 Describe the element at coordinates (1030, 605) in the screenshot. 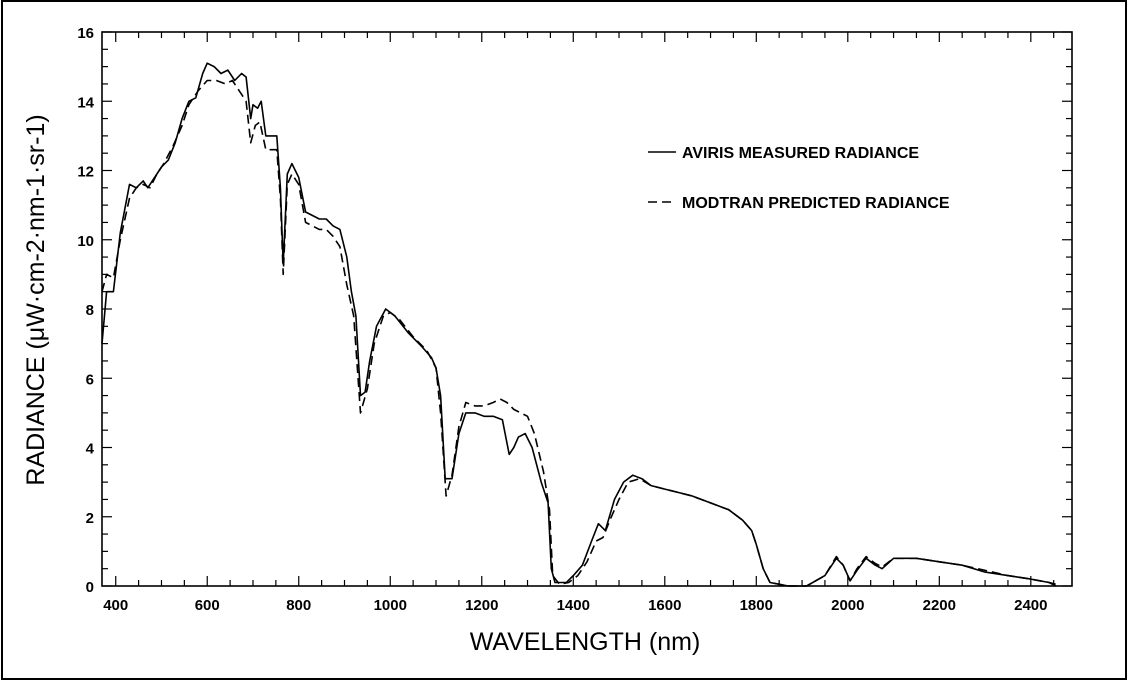

I see `x-tick-label: 2400` at that location.